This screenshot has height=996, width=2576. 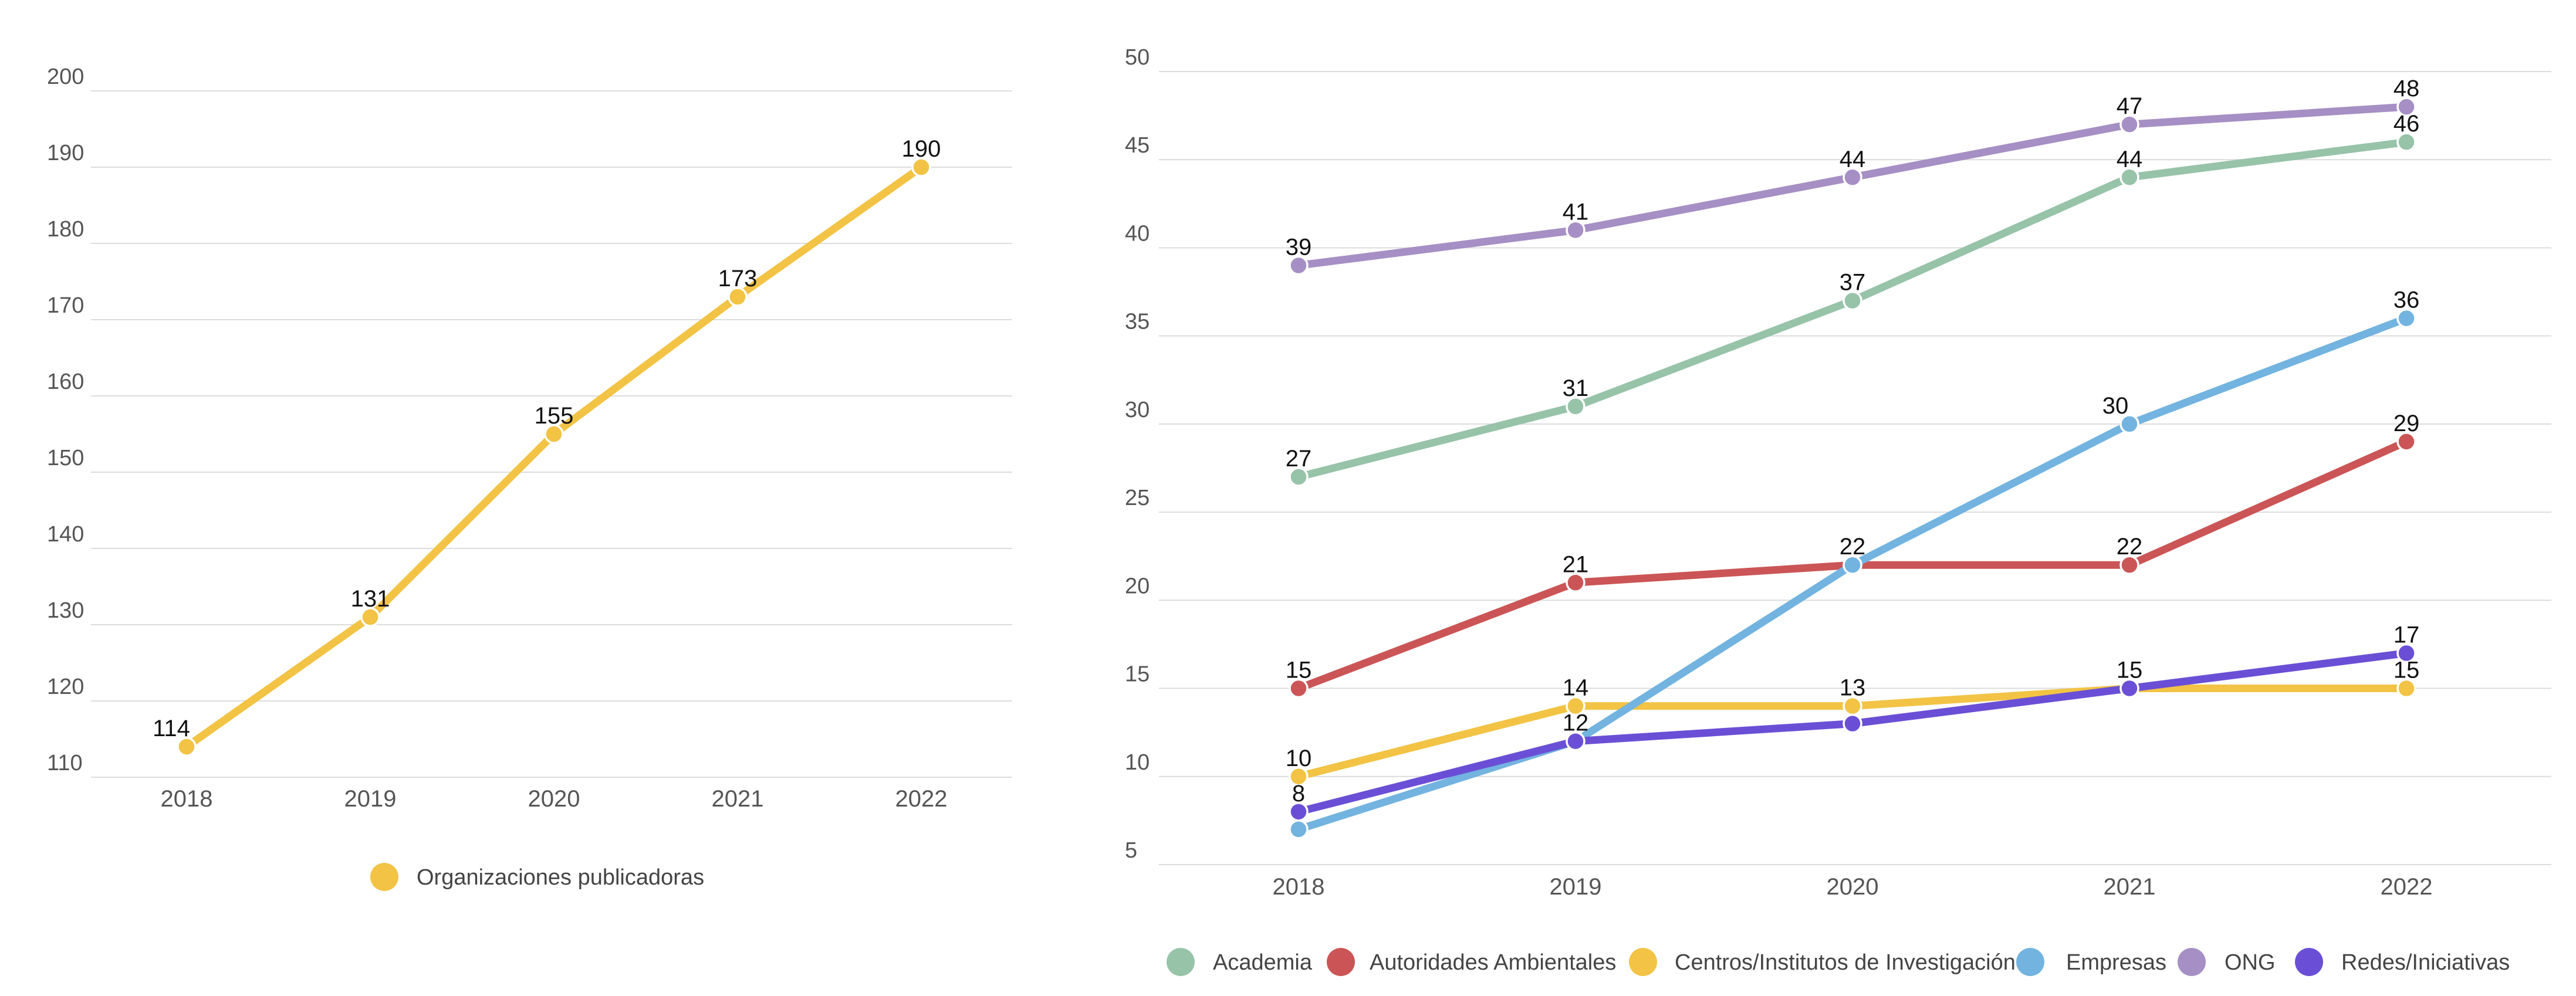 What do you see at coordinates (1137, 762) in the screenshot?
I see `y-tick-label: 10` at bounding box center [1137, 762].